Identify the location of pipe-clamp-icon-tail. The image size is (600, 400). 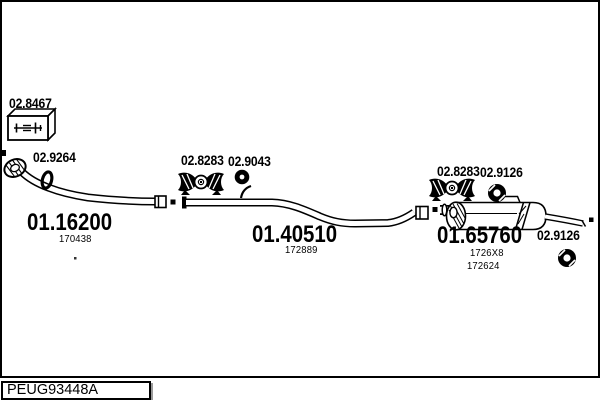
(567, 258).